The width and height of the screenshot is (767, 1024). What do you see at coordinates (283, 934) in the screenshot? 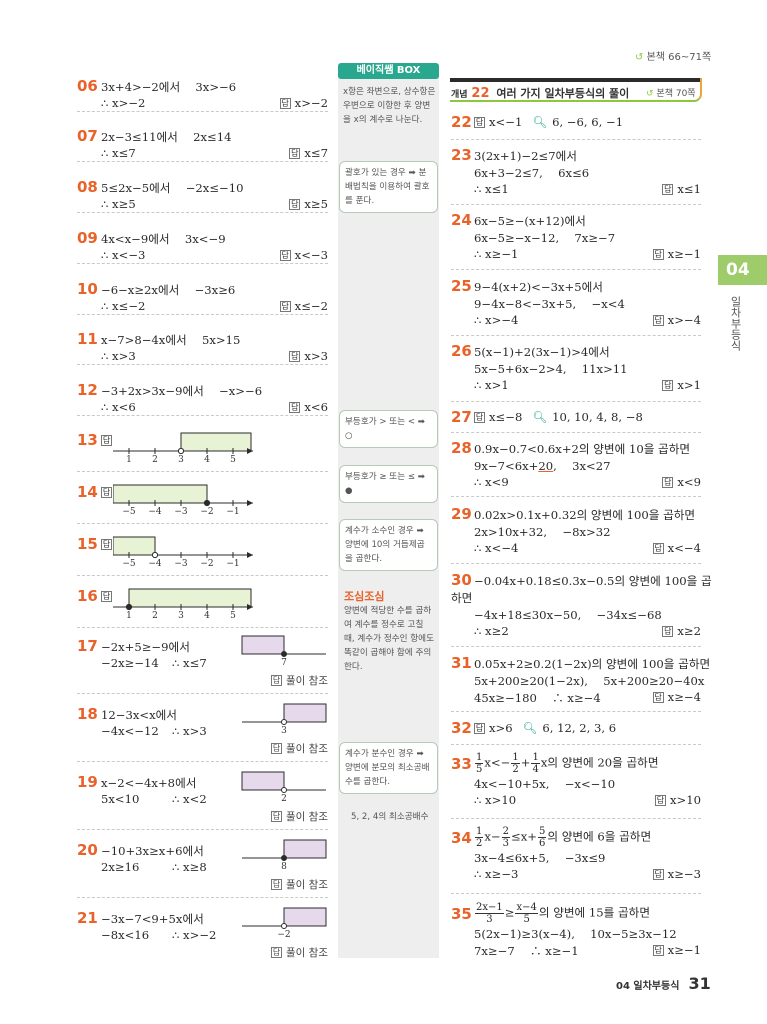
I see `point-label: −2` at bounding box center [283, 934].